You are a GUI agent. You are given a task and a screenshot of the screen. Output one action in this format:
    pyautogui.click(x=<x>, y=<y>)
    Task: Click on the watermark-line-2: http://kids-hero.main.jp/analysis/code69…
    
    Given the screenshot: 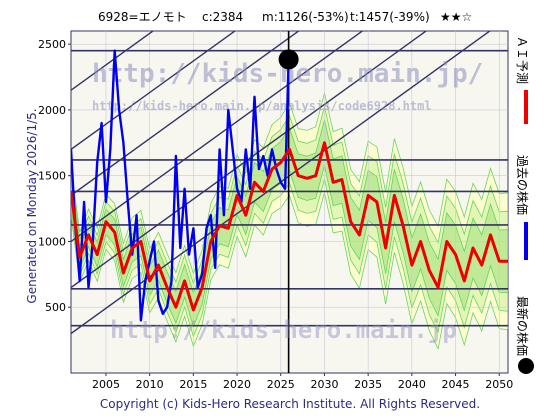 What is the action you would take?
    pyautogui.click(x=262, y=106)
    